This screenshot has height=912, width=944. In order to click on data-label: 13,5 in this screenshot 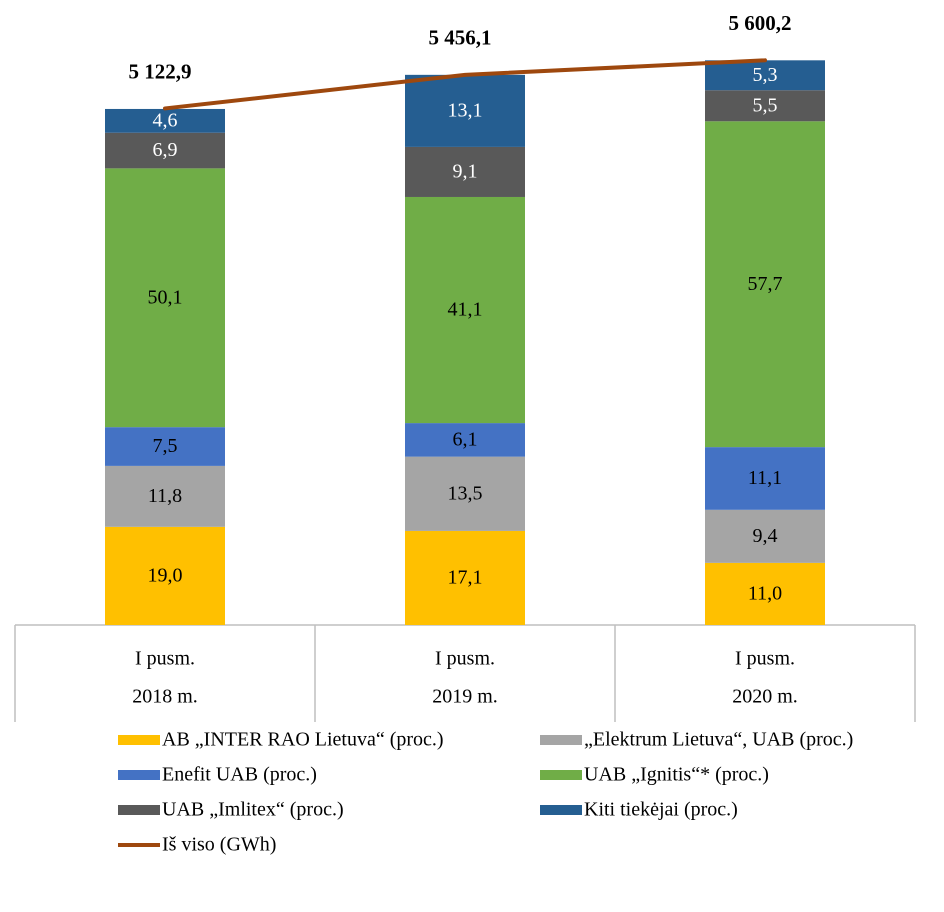, I will do `click(465, 493)`.